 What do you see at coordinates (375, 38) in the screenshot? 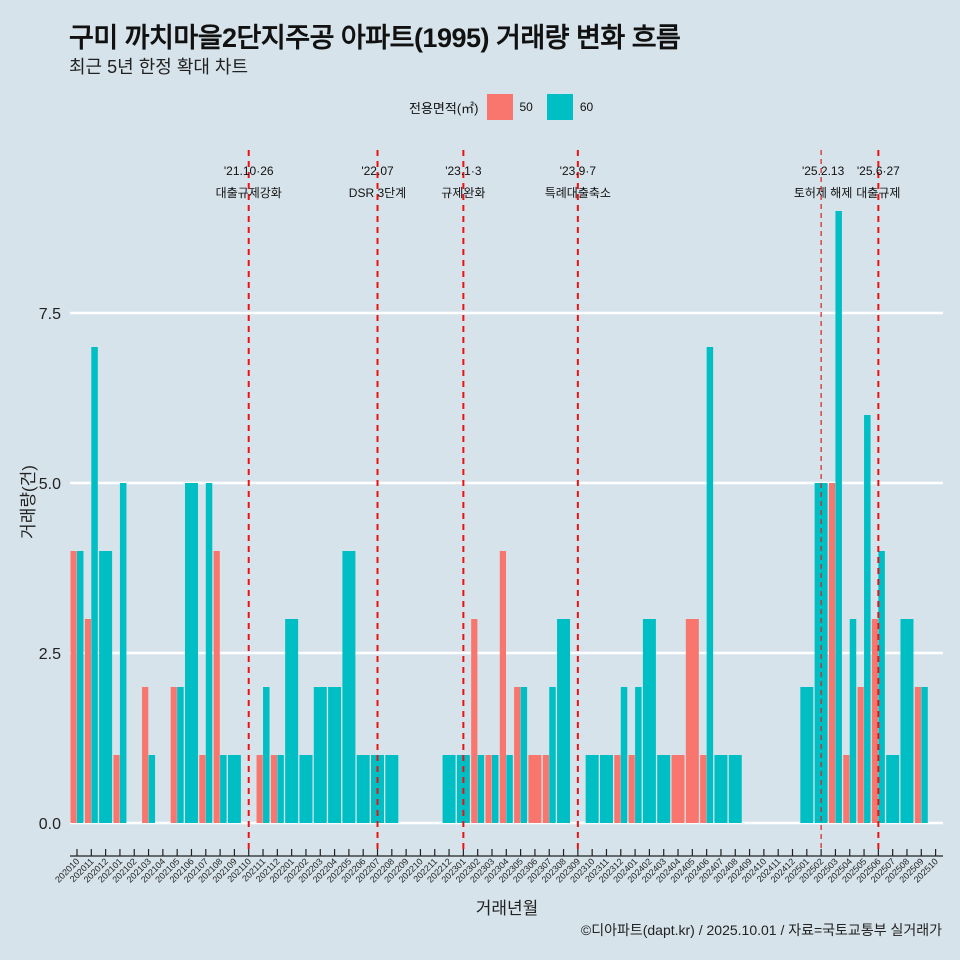
I see `chart-title: 구미 까치마을2단지주공 아파트(1995) 거래량 변화 흐름` at bounding box center [375, 38].